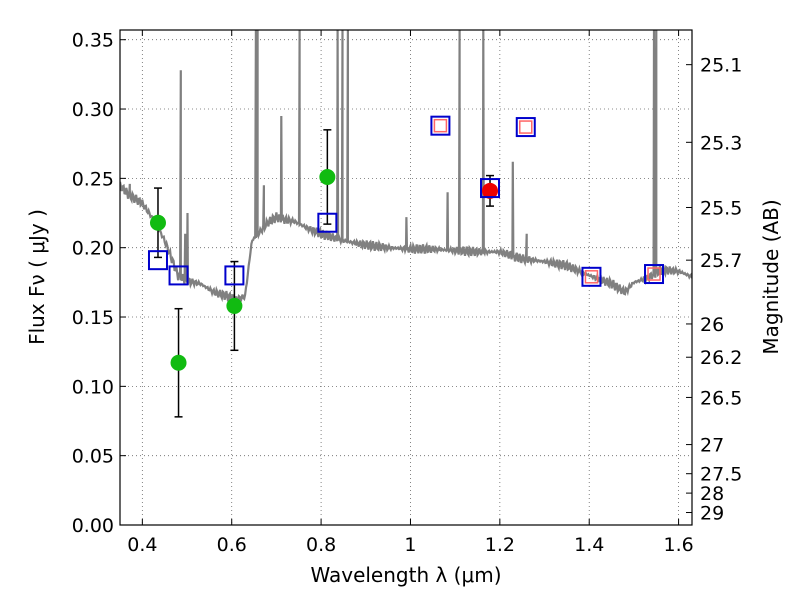  What do you see at coordinates (721, 208) in the screenshot?
I see `right-tick-label: 25.5` at bounding box center [721, 208].